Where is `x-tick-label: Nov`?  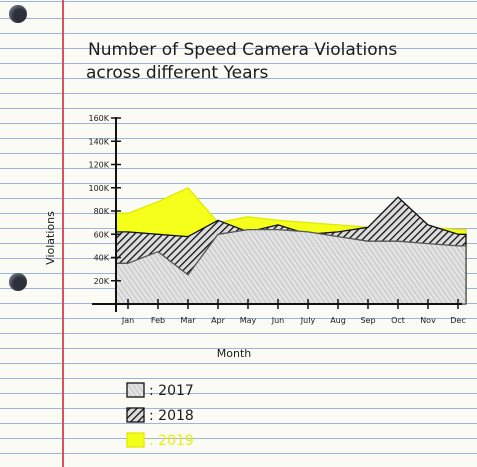
x-tick-label: Nov is located at coordinates (428, 320).